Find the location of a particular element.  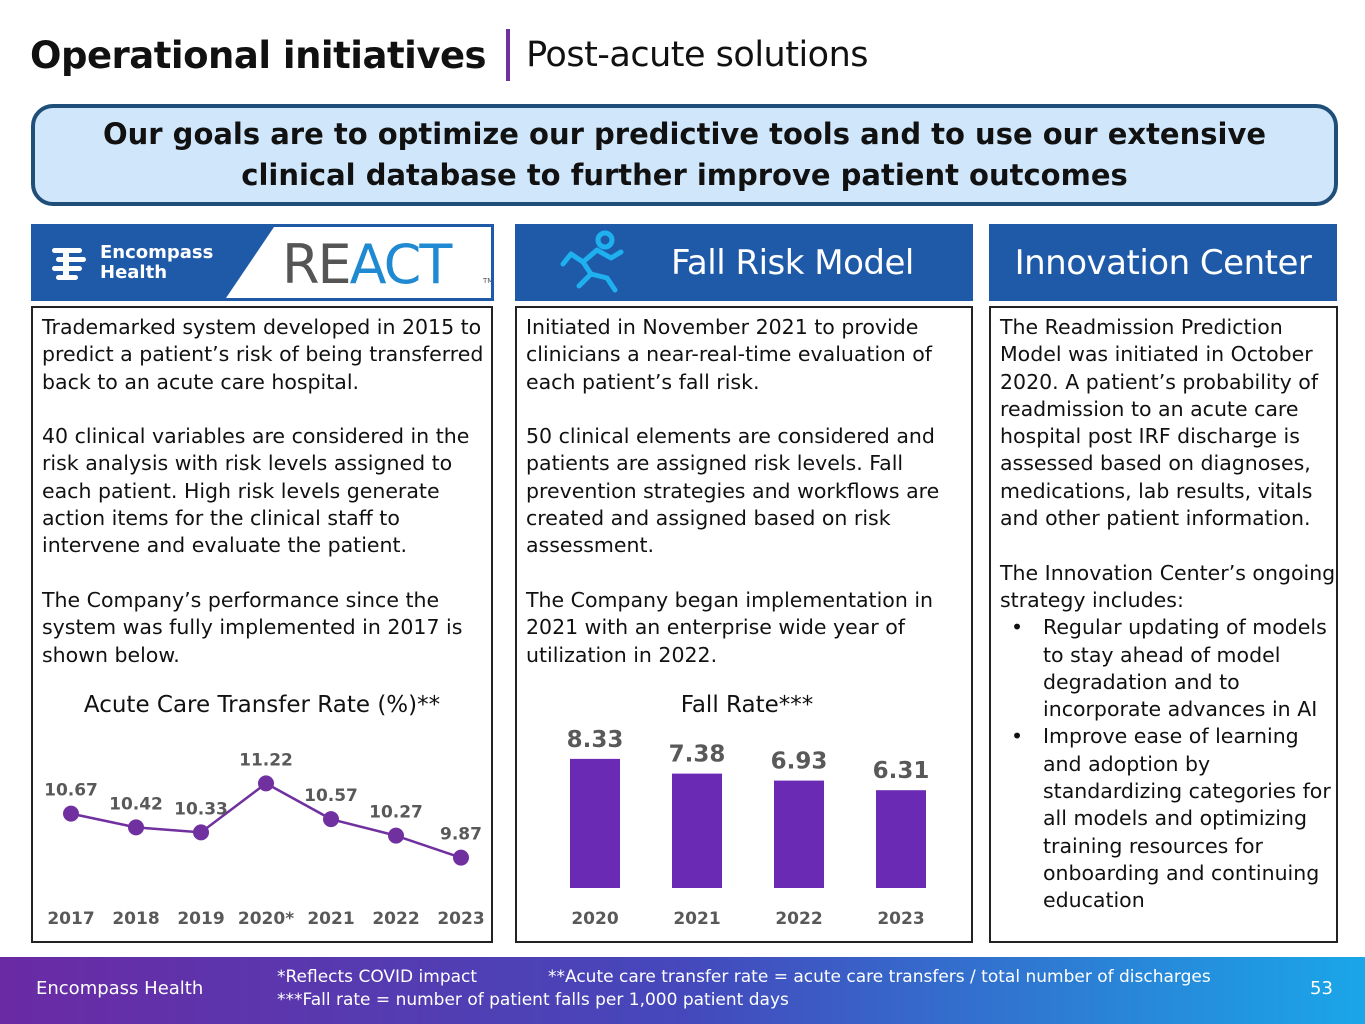

transfer-label-2021: 10.57 is located at coordinates (331, 796).